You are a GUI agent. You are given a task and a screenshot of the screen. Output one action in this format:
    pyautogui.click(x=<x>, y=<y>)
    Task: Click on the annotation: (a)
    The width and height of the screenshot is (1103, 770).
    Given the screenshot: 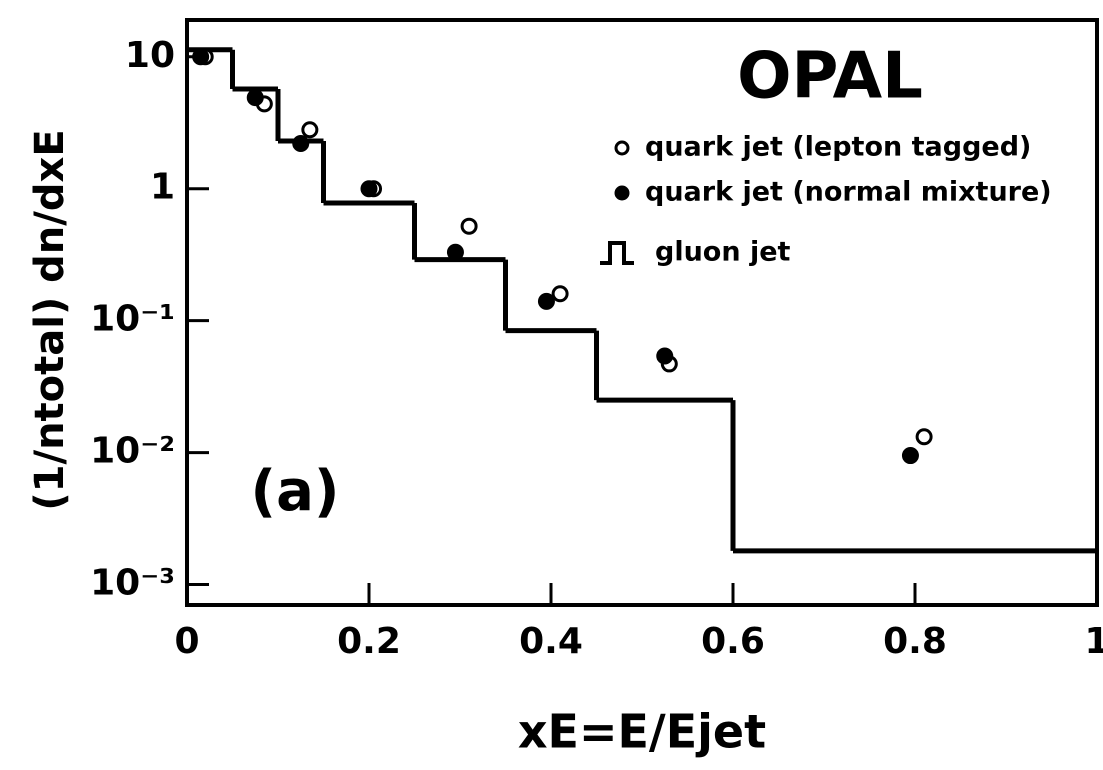 What is the action you would take?
    pyautogui.click(x=295, y=491)
    